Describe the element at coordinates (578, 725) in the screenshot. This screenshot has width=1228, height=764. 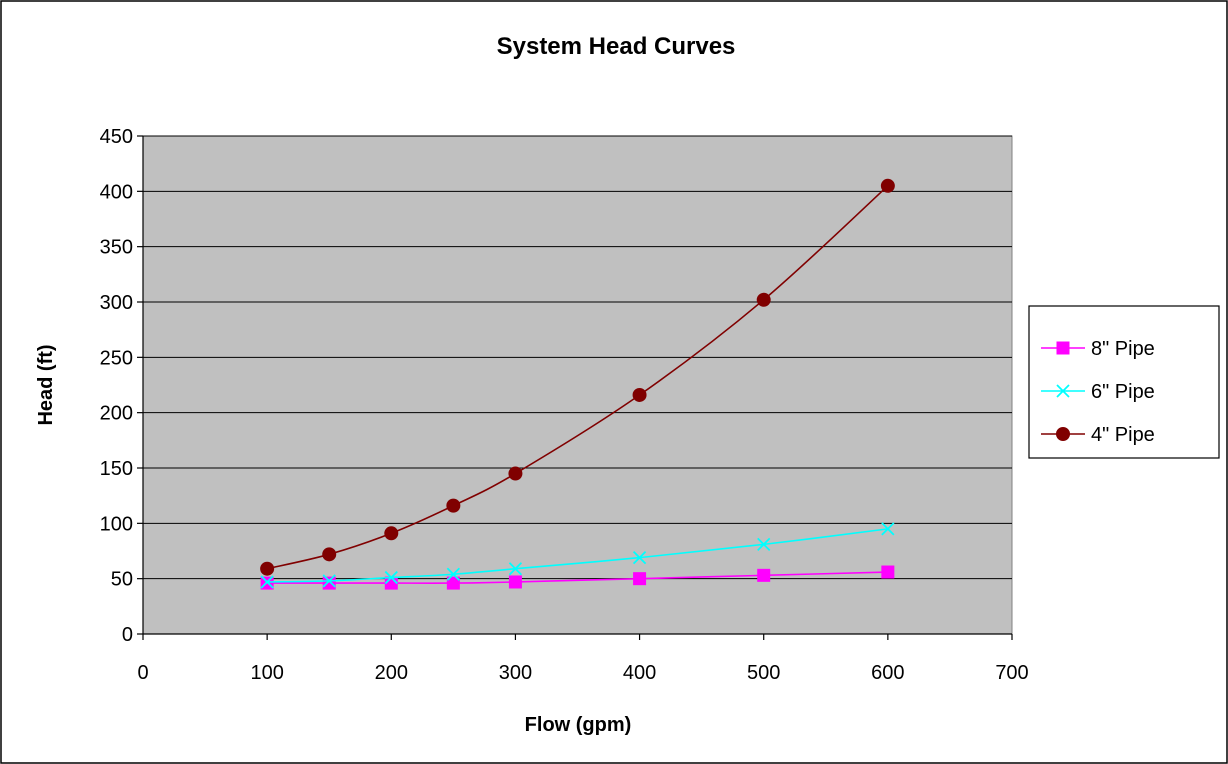
I see `x-axis-title: Flow (gpm)` at that location.